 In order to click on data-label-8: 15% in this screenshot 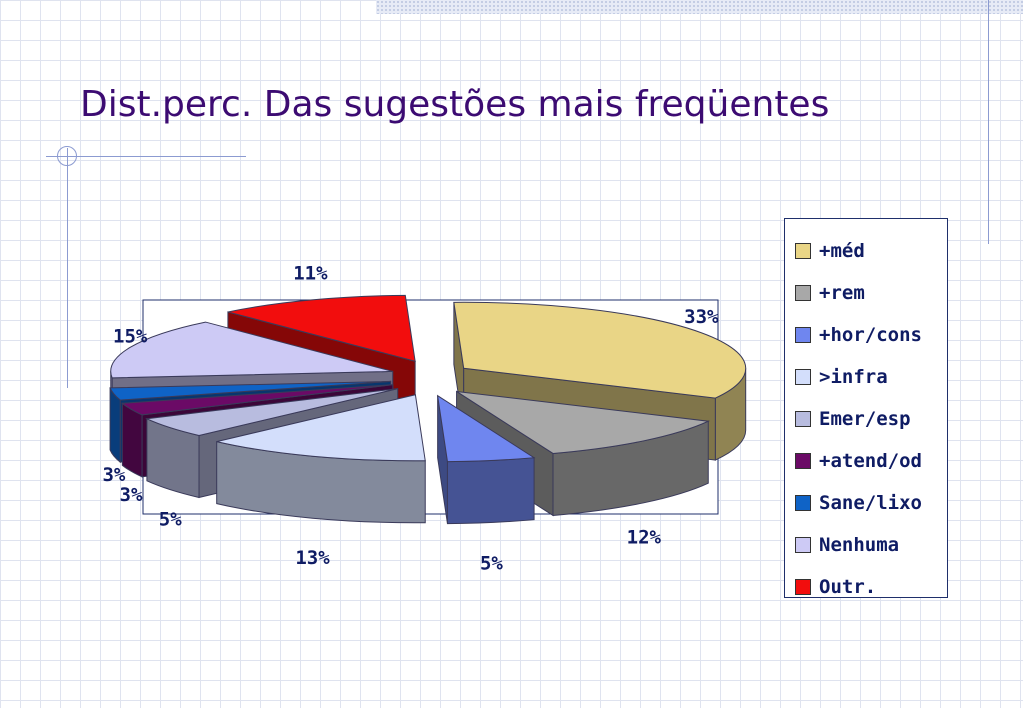, I will do `click(130, 337)`.